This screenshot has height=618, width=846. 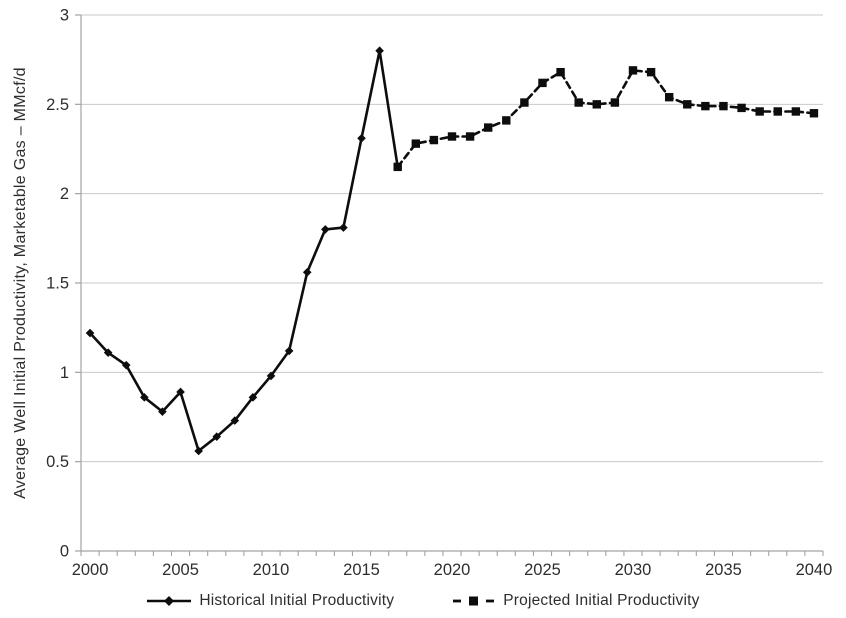 What do you see at coordinates (289, 351) in the screenshot?
I see `data-point-2011` at bounding box center [289, 351].